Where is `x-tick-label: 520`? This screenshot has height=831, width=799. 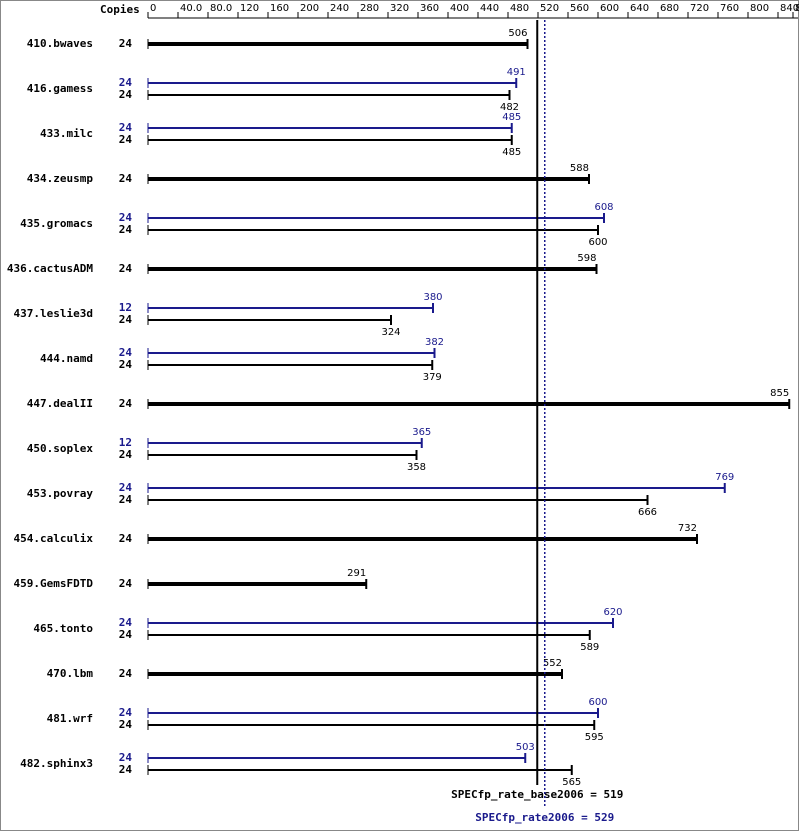
x-tick-label: 520 is located at coordinates (549, 8).